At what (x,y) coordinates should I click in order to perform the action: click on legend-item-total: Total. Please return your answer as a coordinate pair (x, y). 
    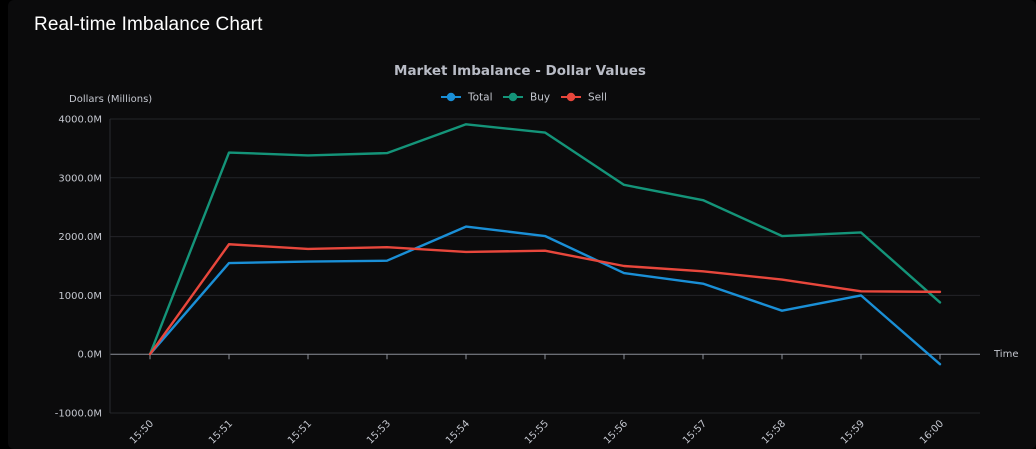
    Looking at the image, I should click on (467, 98).